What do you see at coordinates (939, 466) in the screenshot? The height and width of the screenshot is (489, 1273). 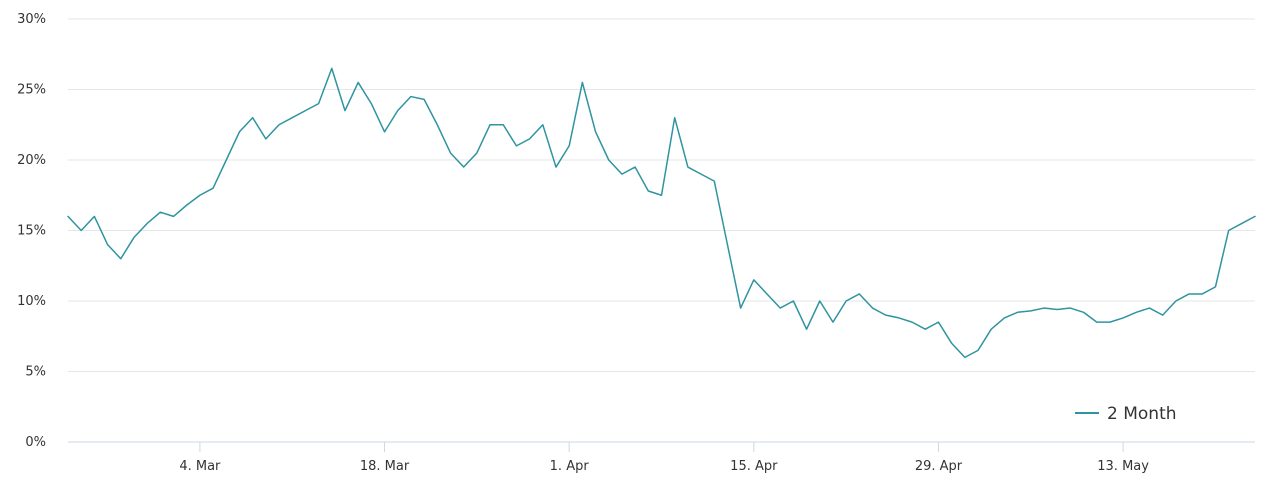 I see `x-tick-label: 29. Apr` at bounding box center [939, 466].